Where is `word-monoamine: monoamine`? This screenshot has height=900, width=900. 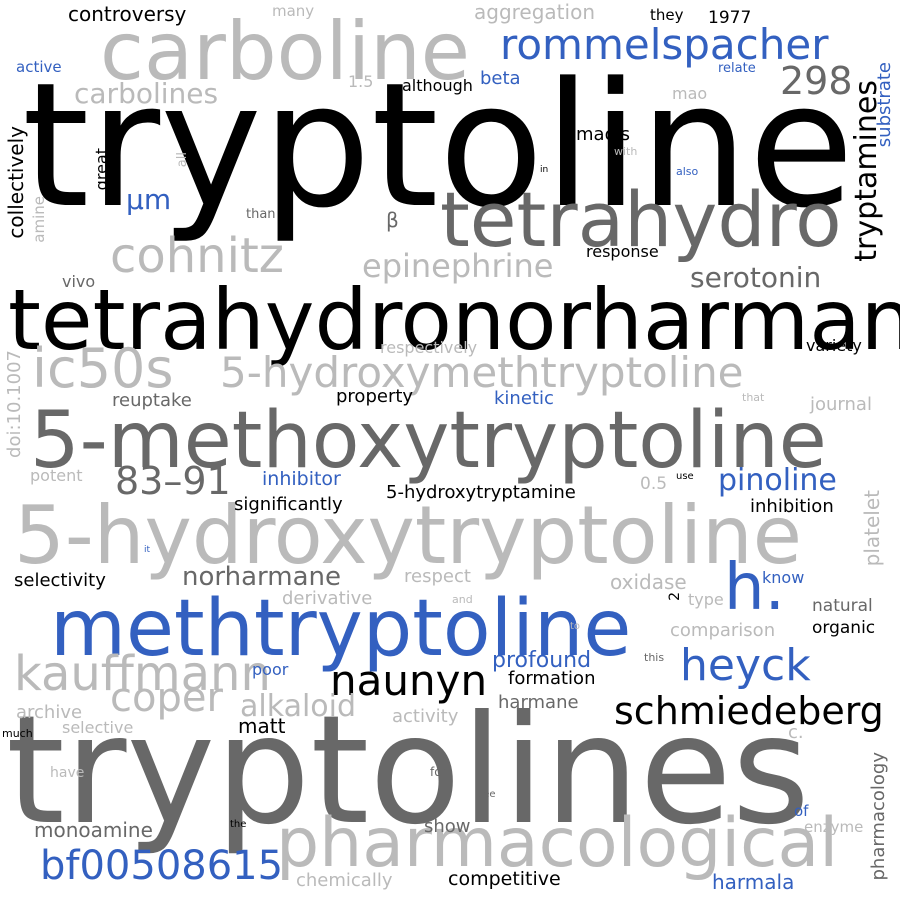
word-monoamine: monoamine is located at coordinates (93, 830).